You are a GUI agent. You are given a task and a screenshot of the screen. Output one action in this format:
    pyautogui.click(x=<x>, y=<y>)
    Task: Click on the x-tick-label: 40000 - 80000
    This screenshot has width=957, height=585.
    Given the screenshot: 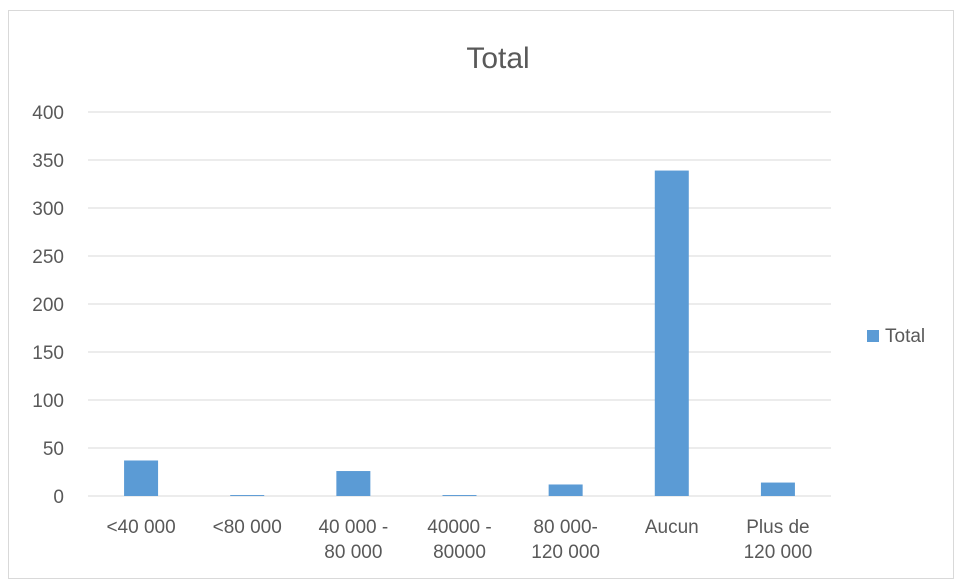 What is the action you would take?
    pyautogui.click(x=459, y=540)
    